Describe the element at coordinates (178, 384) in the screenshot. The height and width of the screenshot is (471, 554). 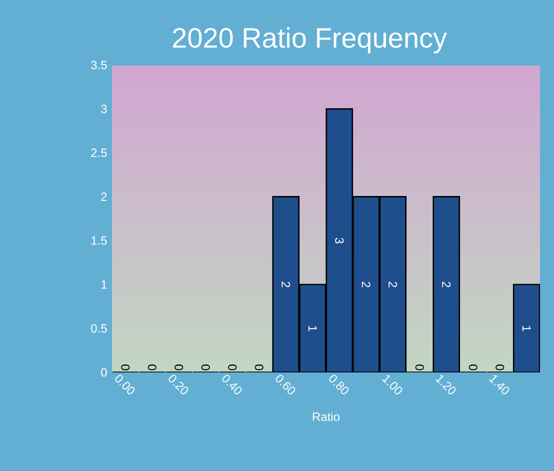
I see `x-tick-label: 0.20` at that location.